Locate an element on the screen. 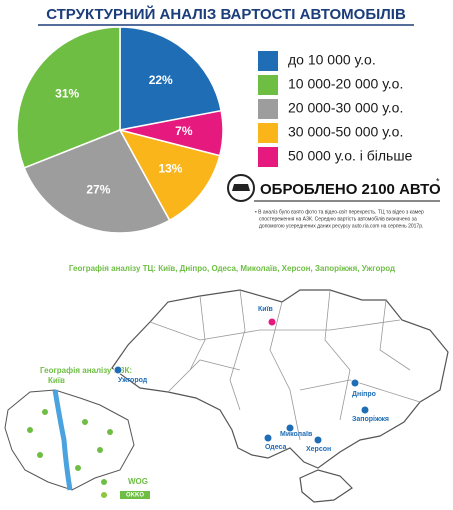  city-label: Київ is located at coordinates (266, 309).